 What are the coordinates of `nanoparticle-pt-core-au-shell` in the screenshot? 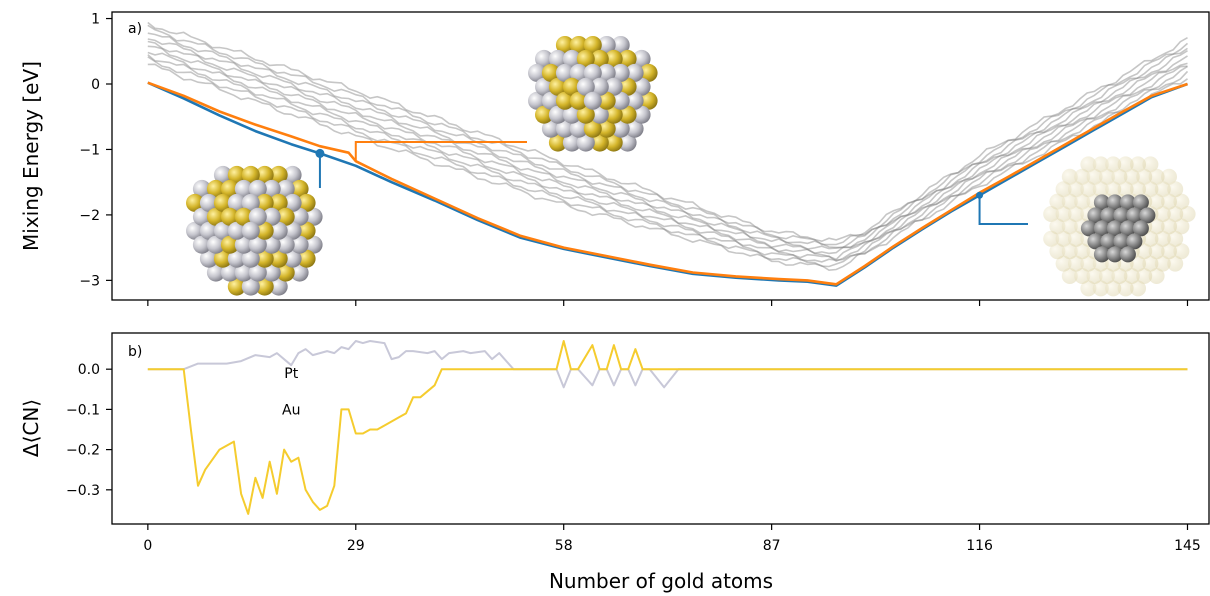 It's located at (1119, 226).